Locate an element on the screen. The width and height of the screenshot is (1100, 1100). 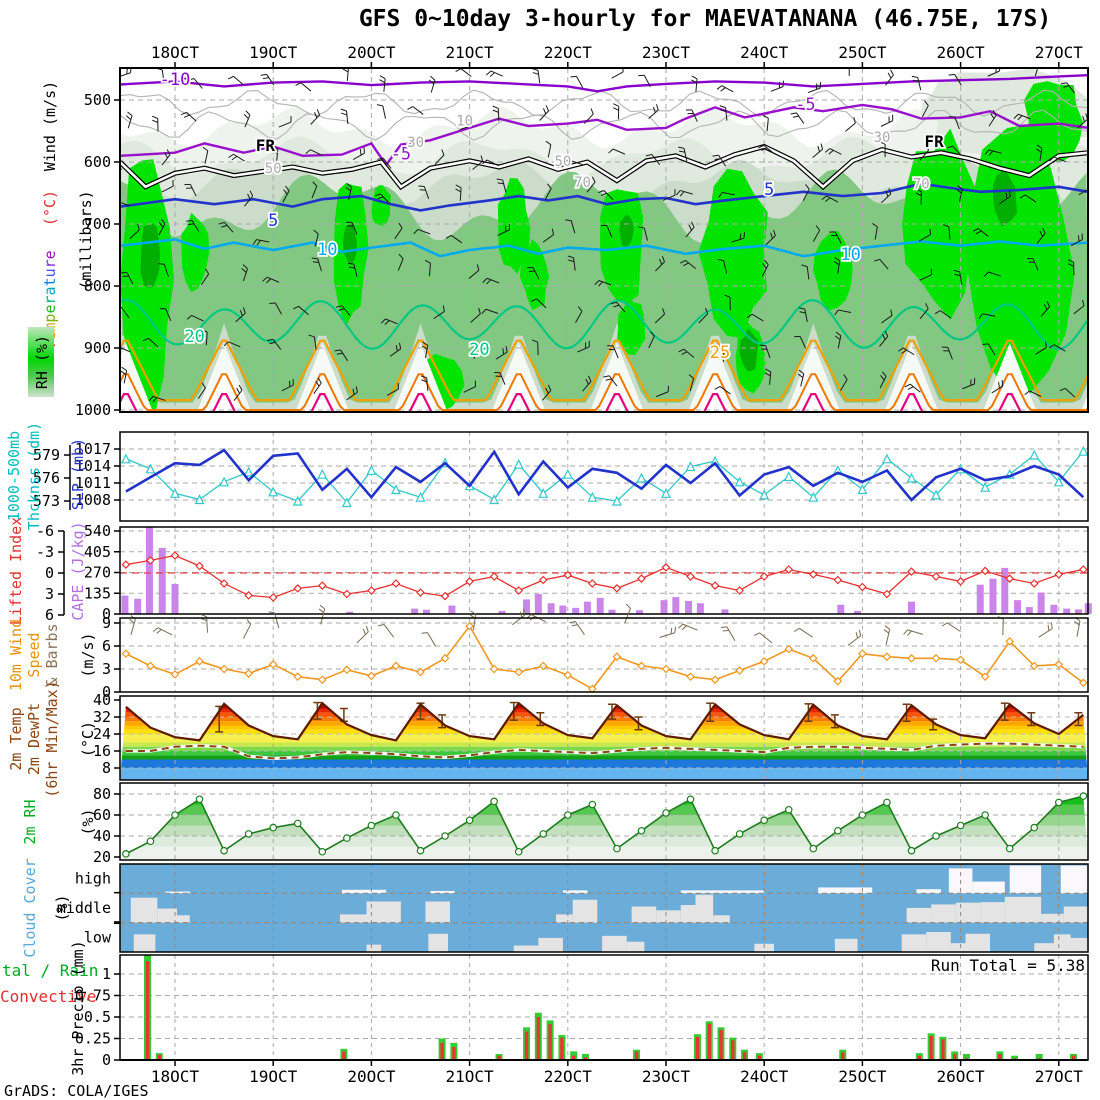
svg-text: 0.25 is located at coordinates (93, 1039).